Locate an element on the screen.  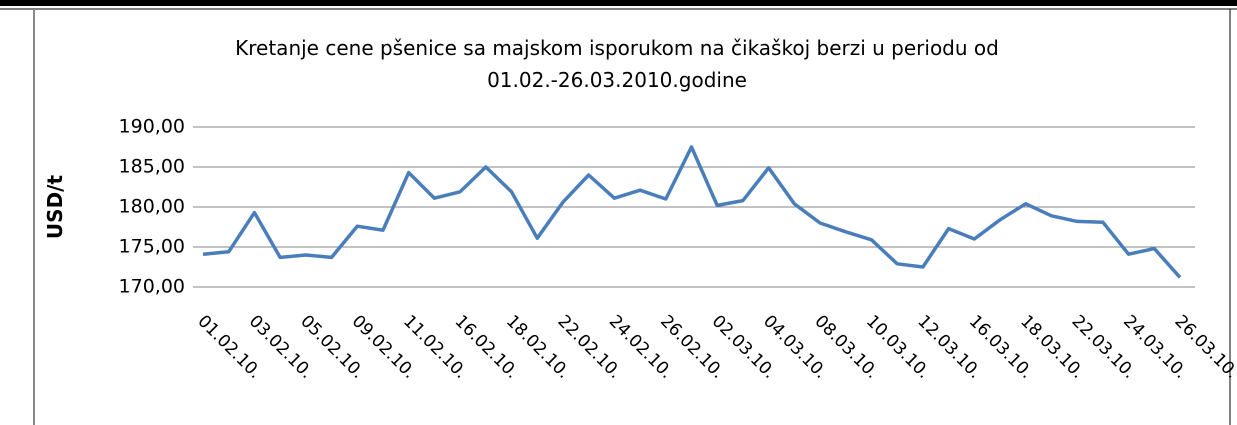
chart-title: 01.02.-26.03.2010.godine is located at coordinates (617, 80).